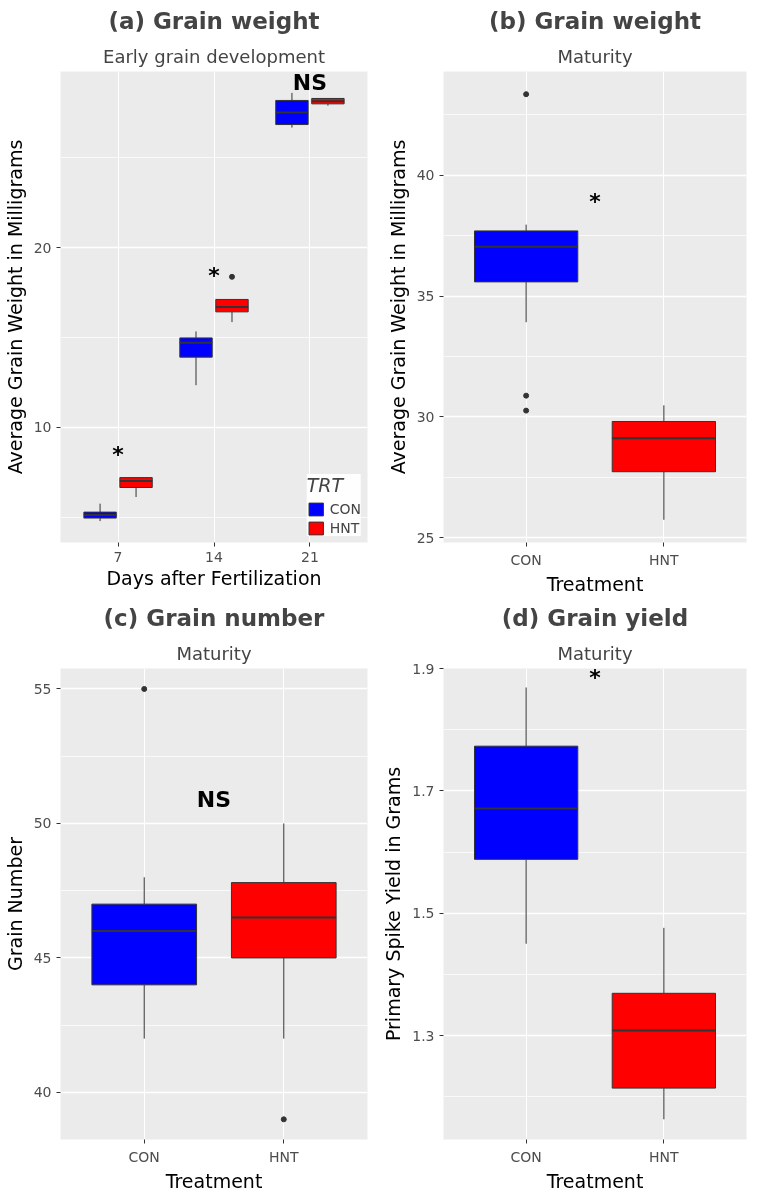 The height and width of the screenshot is (1198, 759). Describe the element at coordinates (214, 556) in the screenshot. I see `x-tick-label: 14` at that location.